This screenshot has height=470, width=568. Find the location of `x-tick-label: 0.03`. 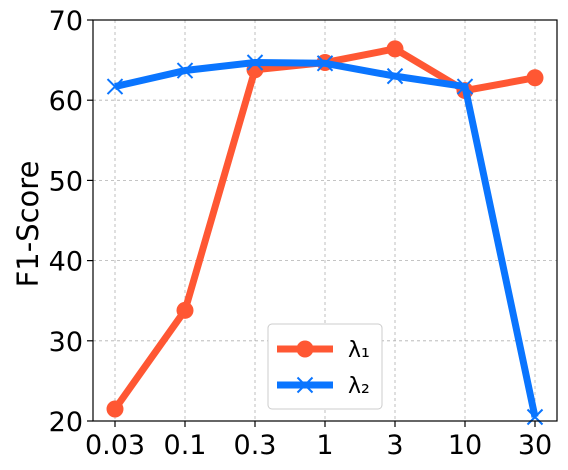

x-tick-label: 0.03 is located at coordinates (115, 445).